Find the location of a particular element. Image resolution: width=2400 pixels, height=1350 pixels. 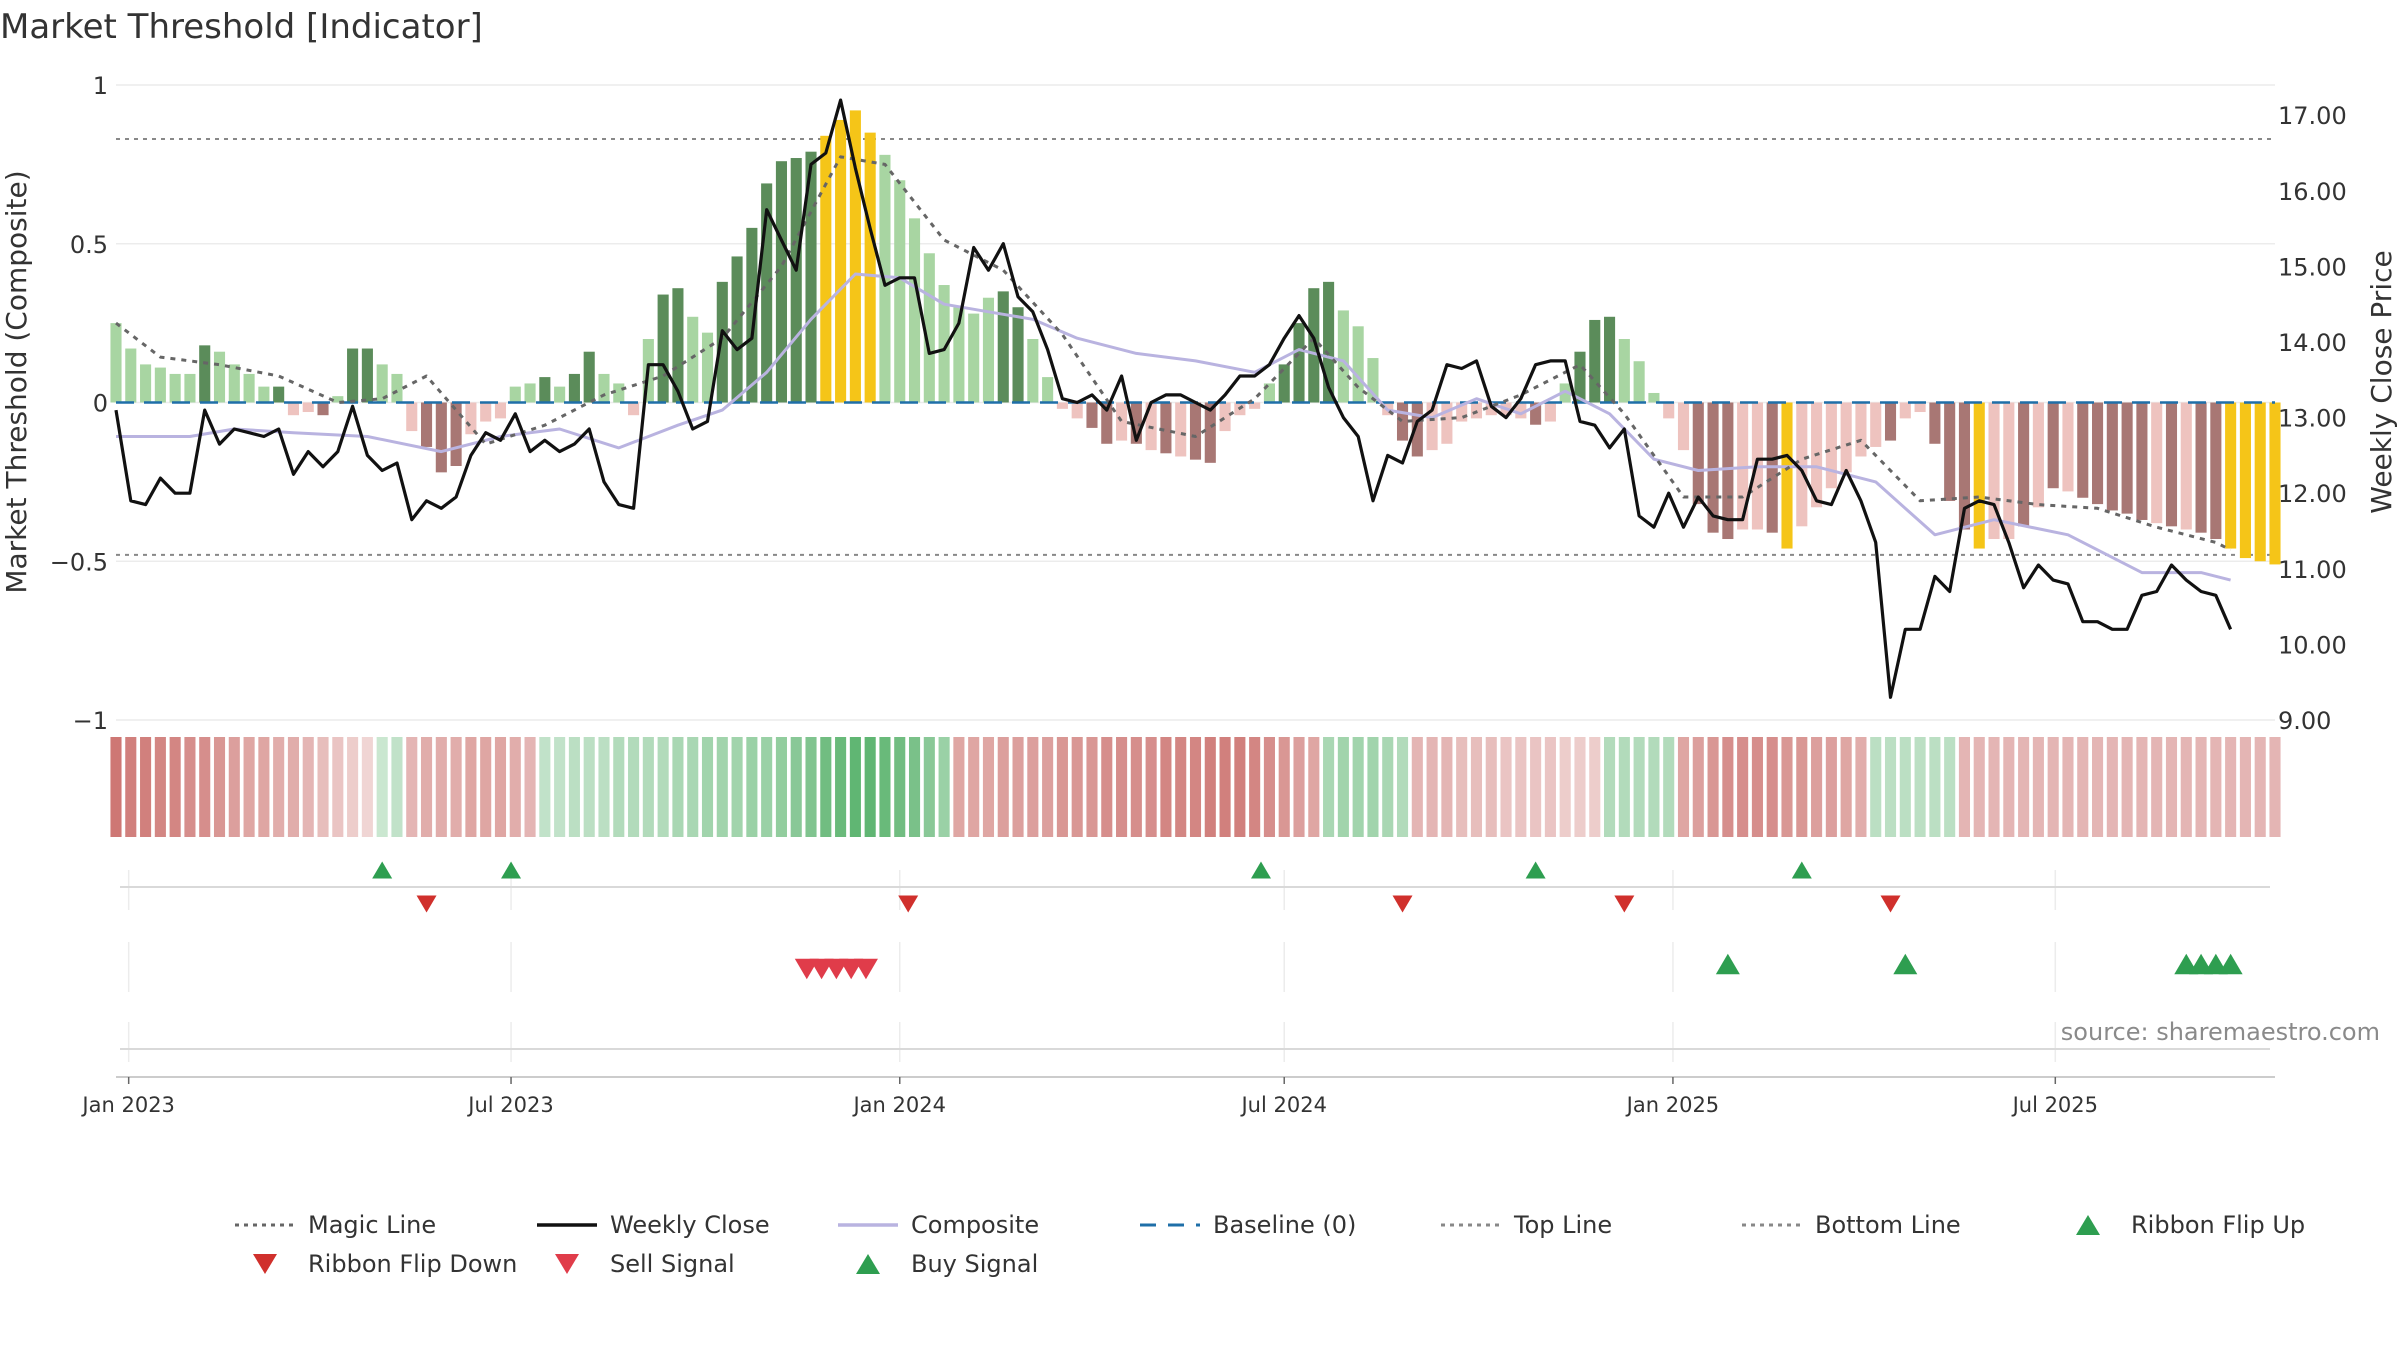

legend-item: Composite is located at coordinates (938, 1225).